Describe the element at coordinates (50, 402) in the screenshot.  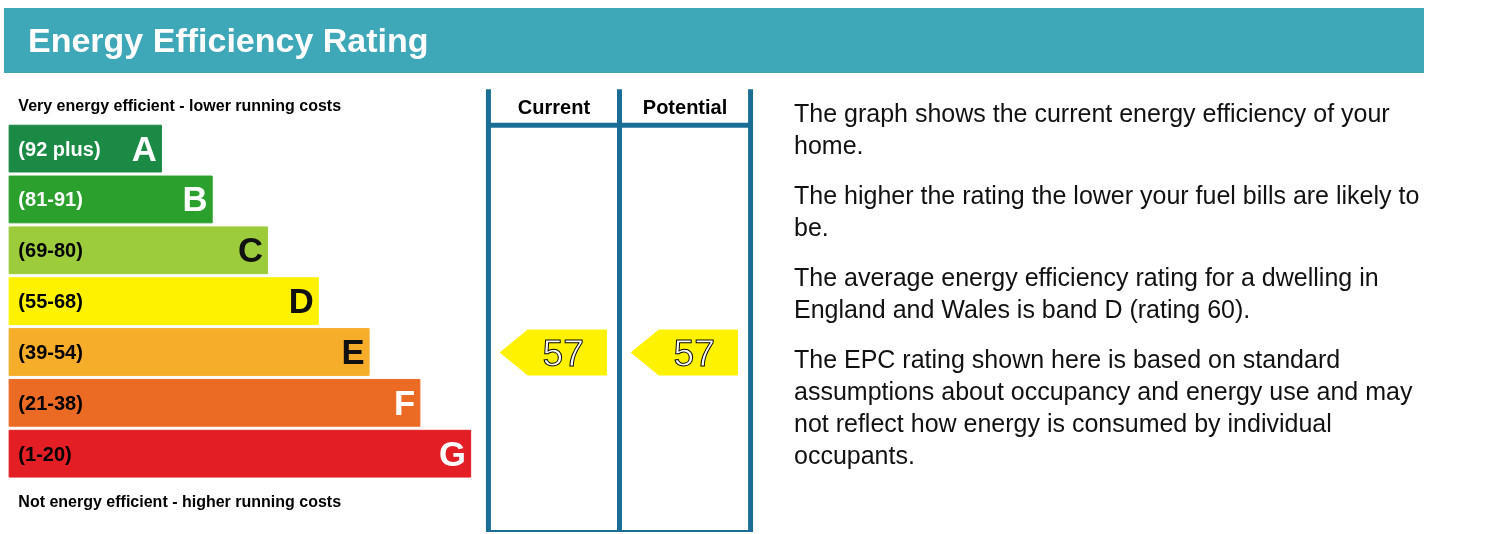
I see `y-tick-label: (21-38)` at that location.